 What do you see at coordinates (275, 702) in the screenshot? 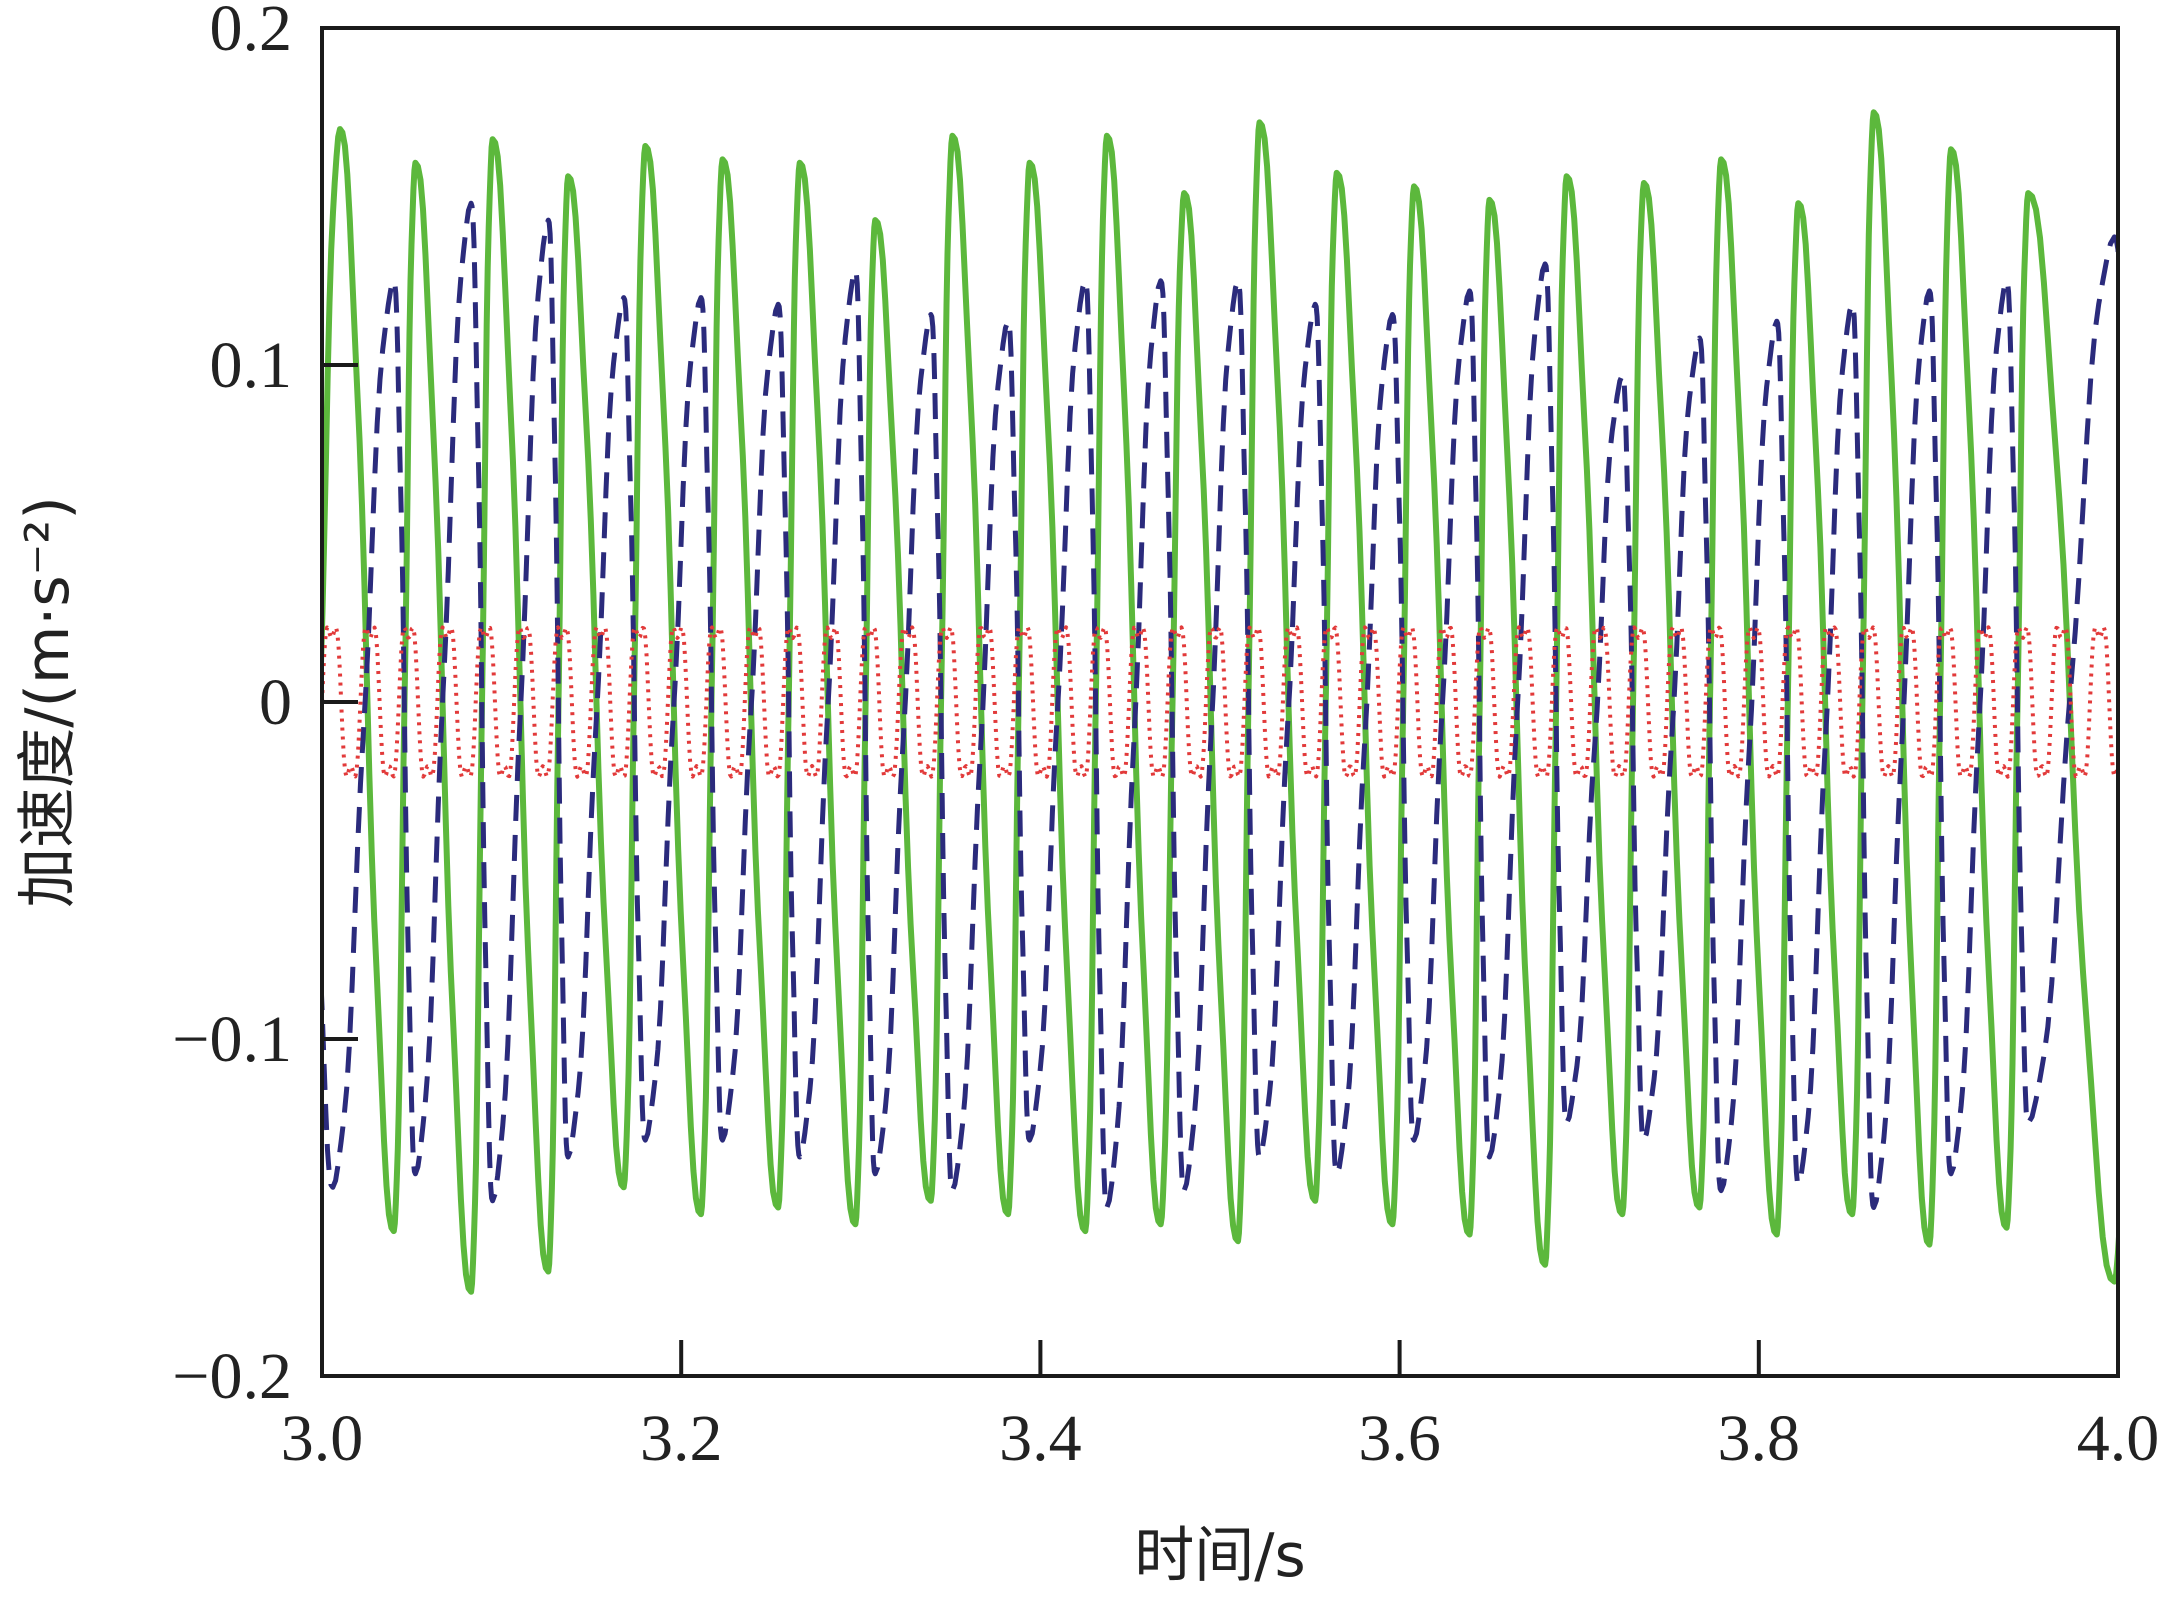
I see `y-tick-label: 0` at bounding box center [275, 702].